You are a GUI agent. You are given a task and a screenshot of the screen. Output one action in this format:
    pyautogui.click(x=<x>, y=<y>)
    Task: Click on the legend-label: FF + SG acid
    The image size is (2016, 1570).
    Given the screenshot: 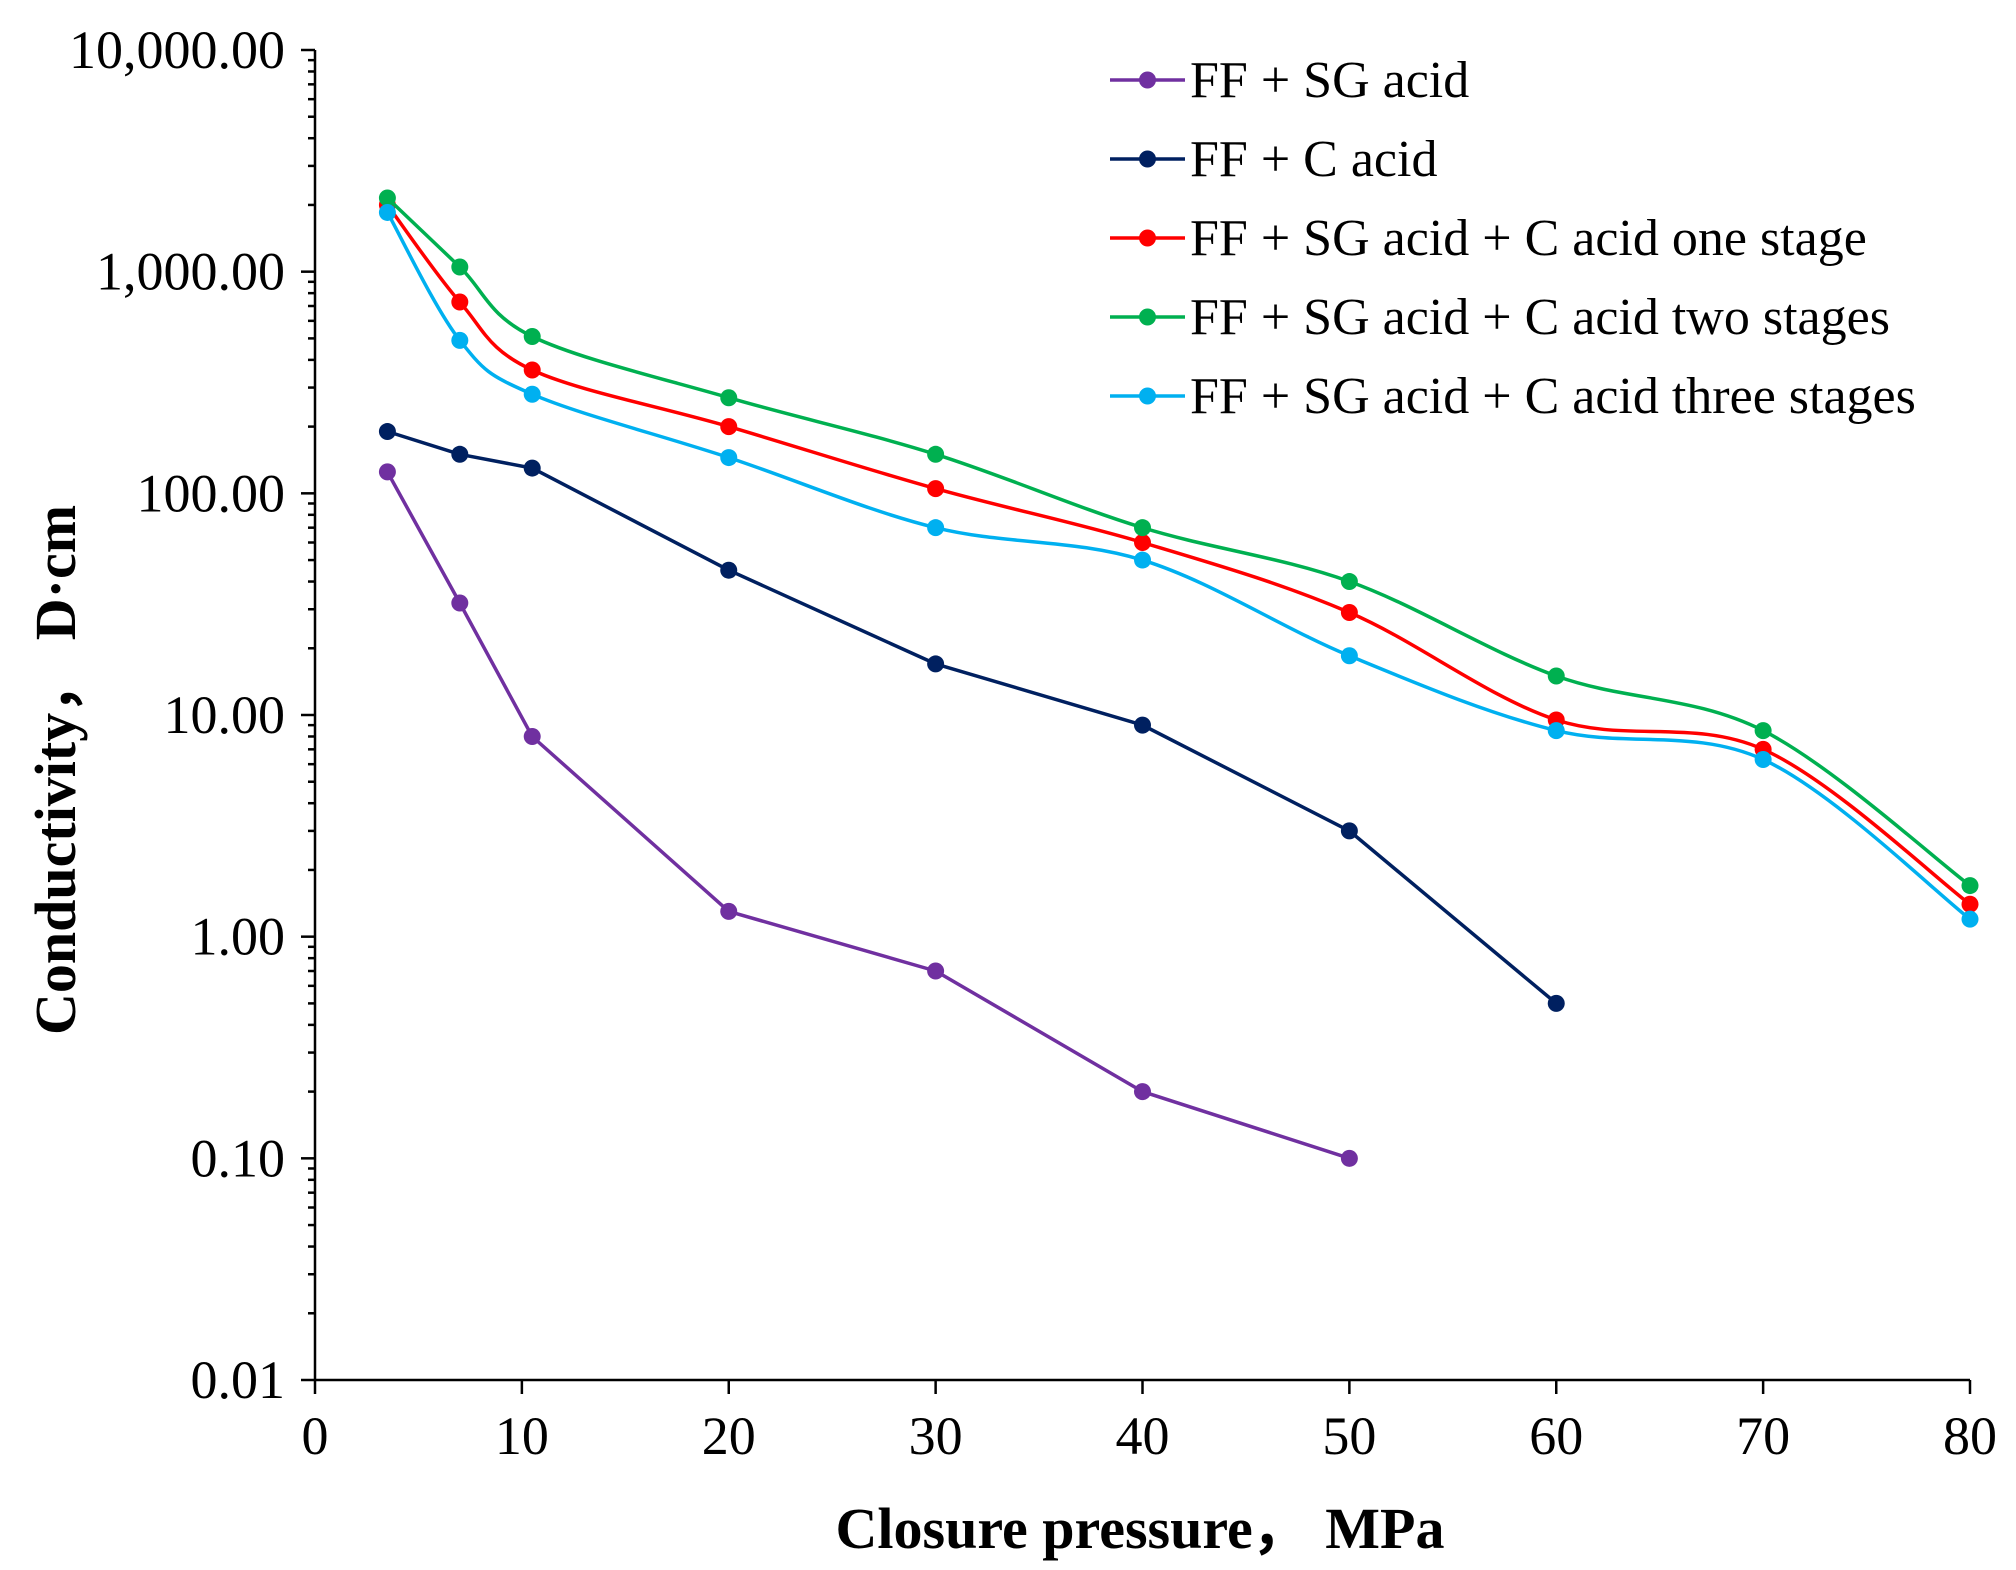 What is the action you would take?
    pyautogui.click(x=1329, y=80)
    